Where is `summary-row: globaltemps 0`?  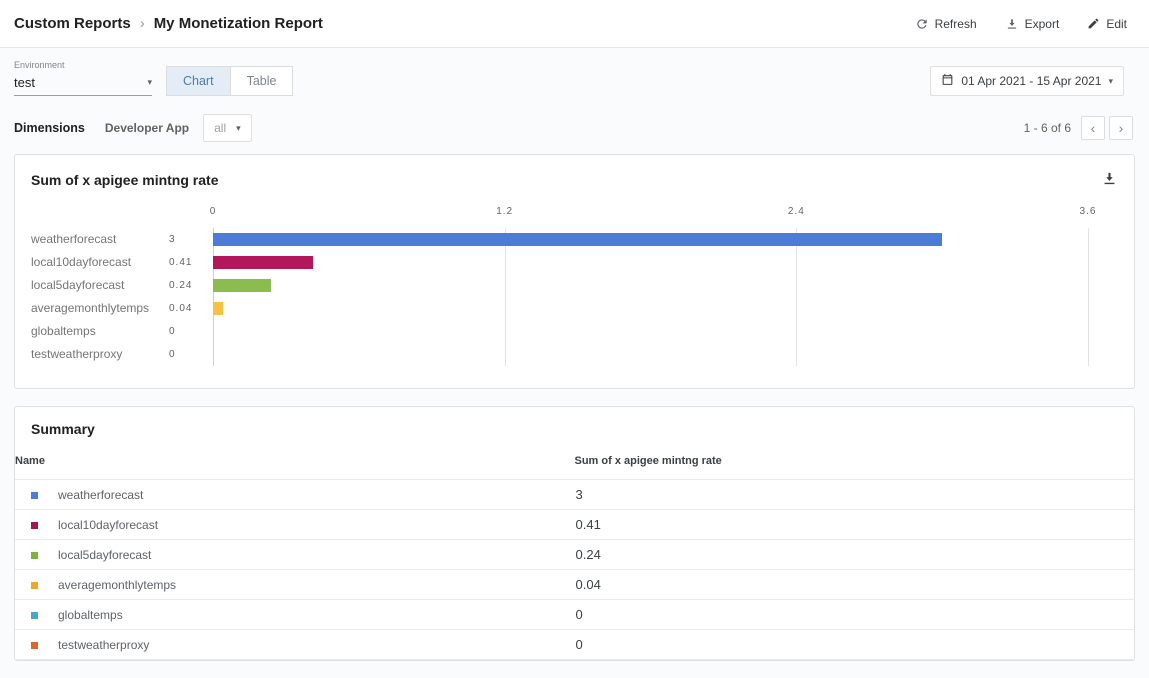 summary-row: globaltemps 0 is located at coordinates (574, 614).